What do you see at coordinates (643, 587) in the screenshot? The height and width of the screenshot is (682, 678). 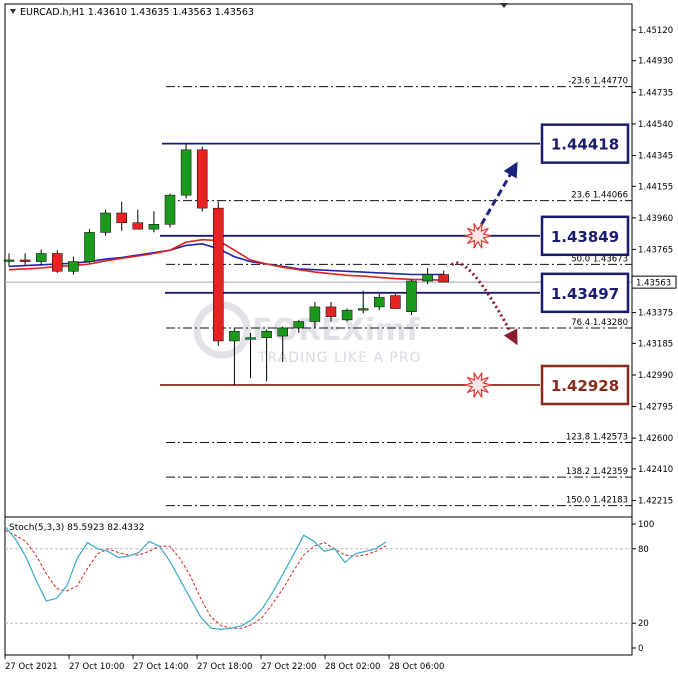 I see `oscillator-axis: 100 80 20 0` at bounding box center [643, 587].